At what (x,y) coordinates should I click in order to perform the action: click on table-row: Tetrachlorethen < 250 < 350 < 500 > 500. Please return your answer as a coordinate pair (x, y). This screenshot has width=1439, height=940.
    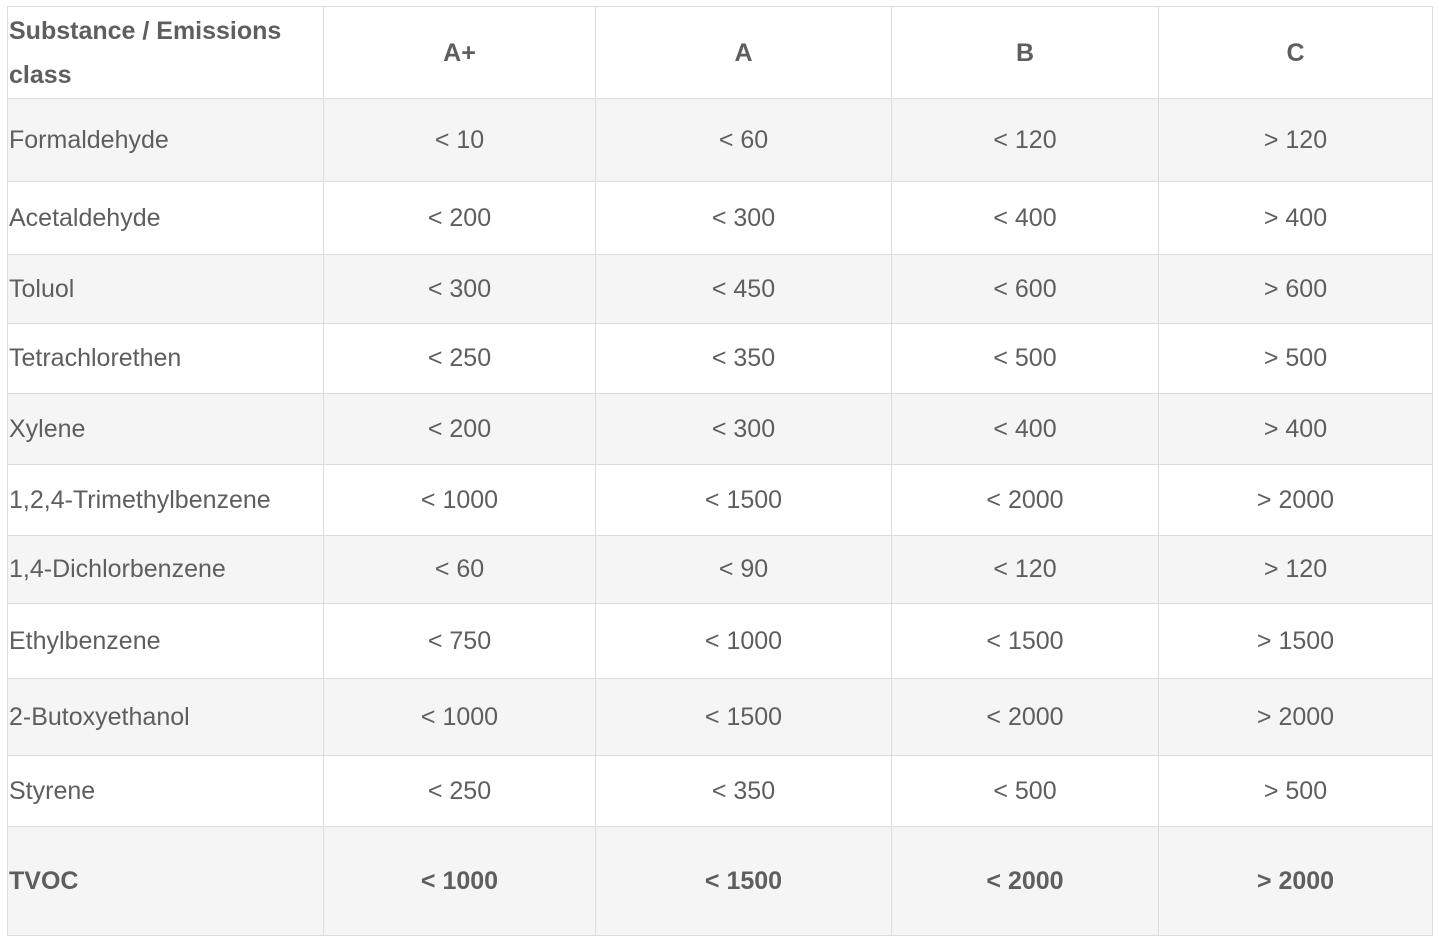
    Looking at the image, I should click on (720, 358).